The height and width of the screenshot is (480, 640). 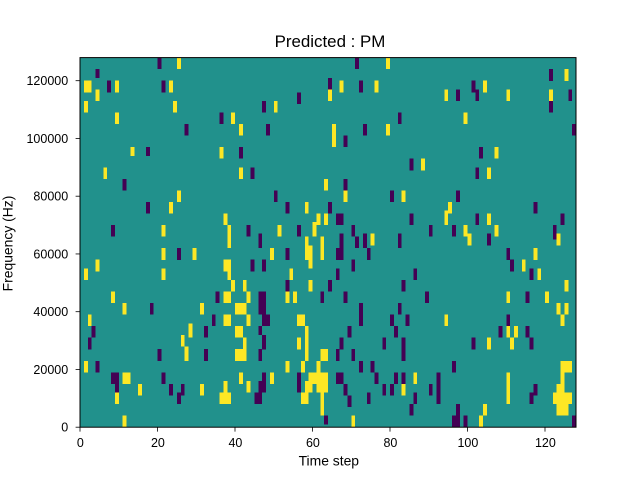 I want to click on svg-text: 120, so click(x=545, y=443).